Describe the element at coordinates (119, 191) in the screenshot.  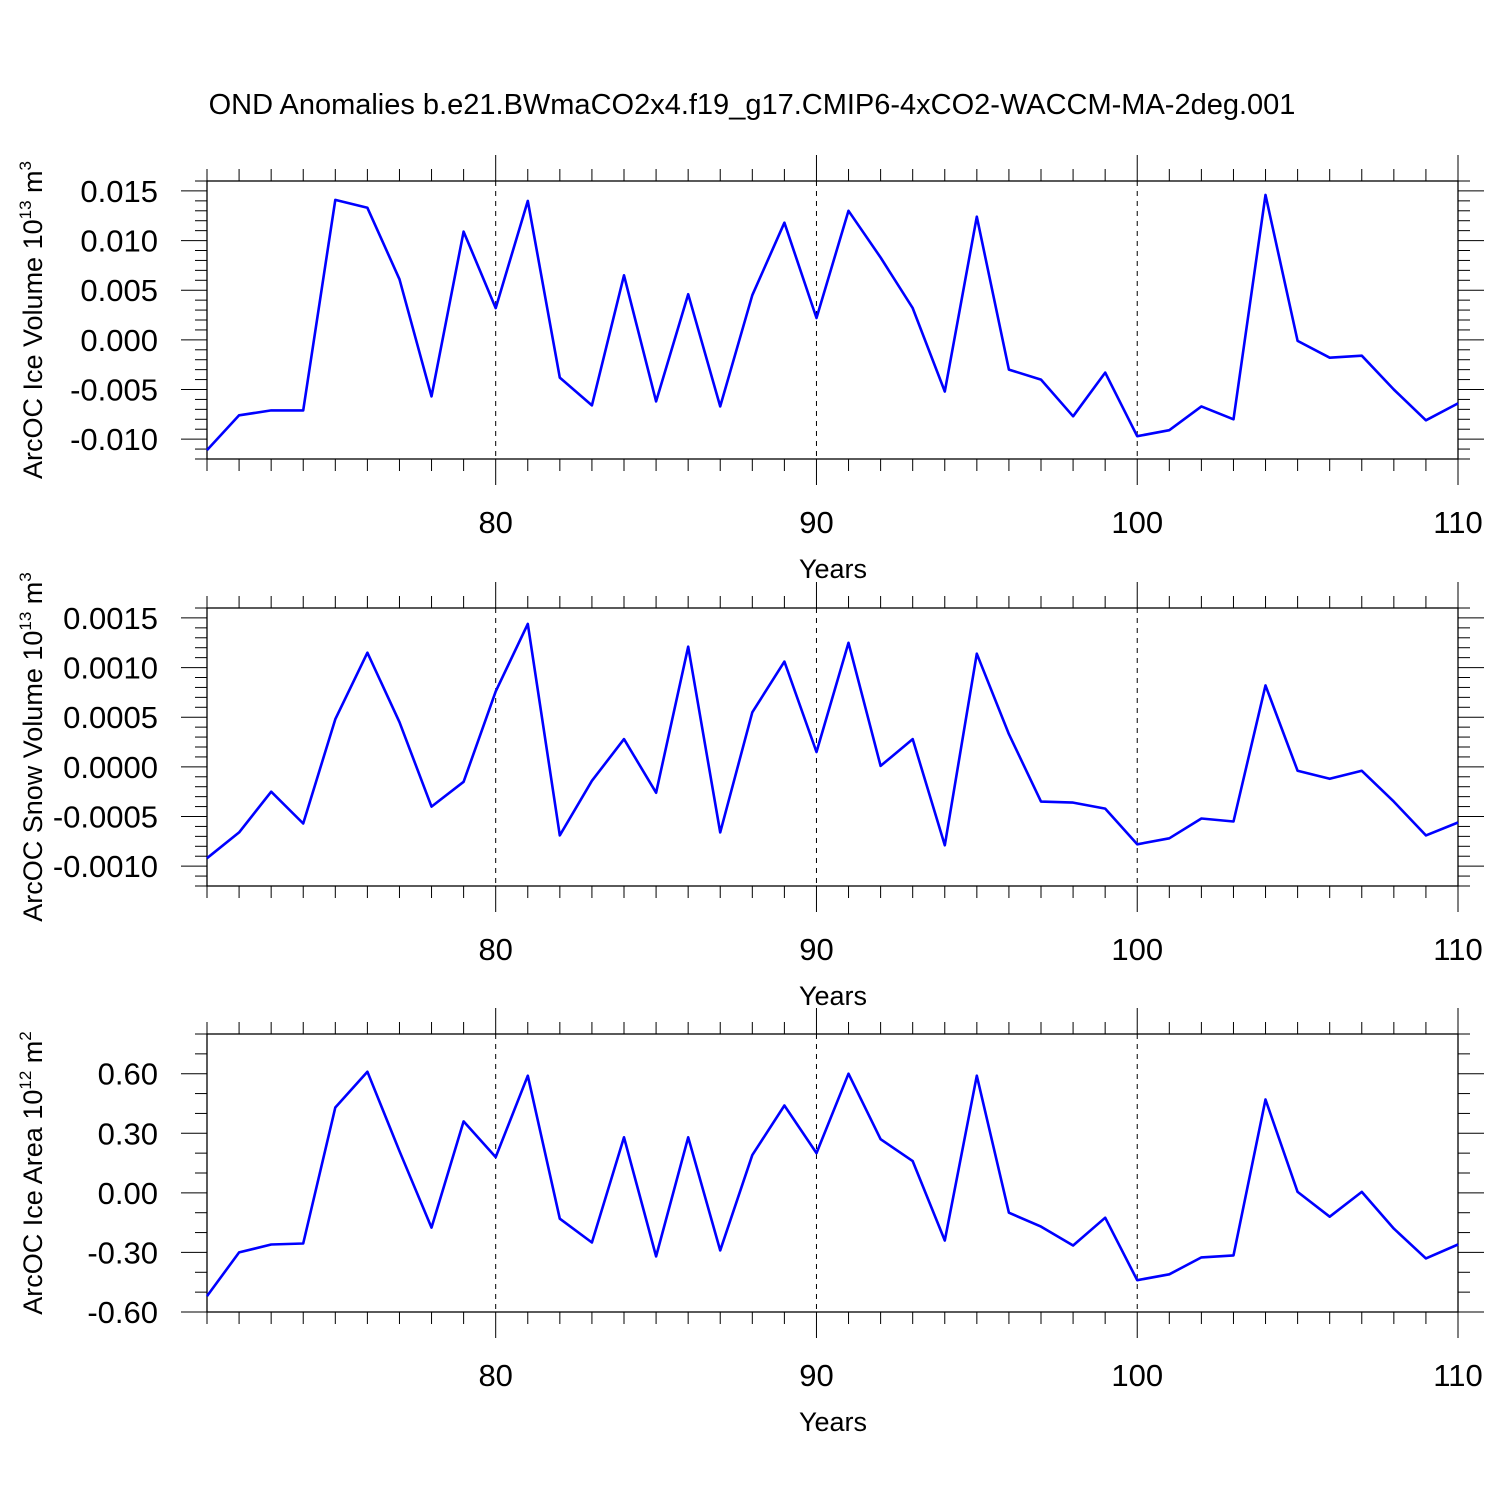
I see `y-tick-label: 0.015` at that location.